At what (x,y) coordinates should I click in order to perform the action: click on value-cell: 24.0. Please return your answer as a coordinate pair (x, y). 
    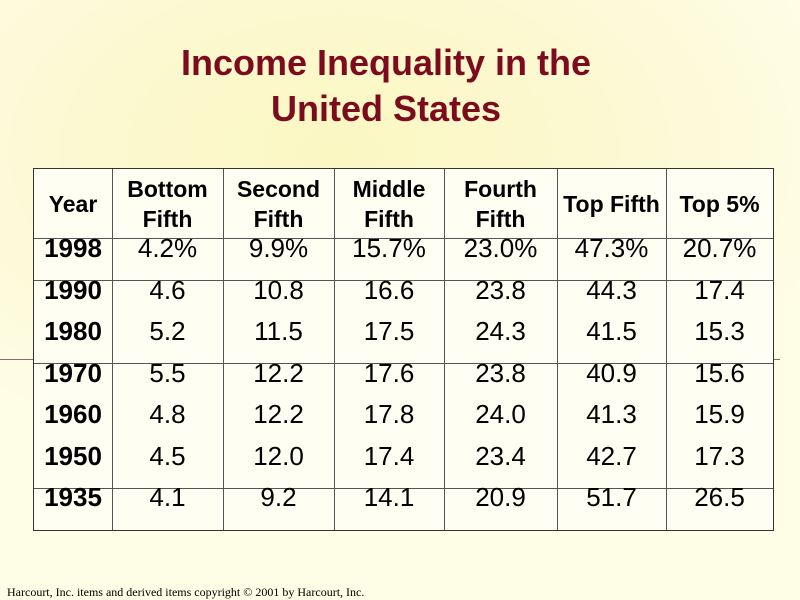
    Looking at the image, I should click on (500, 413).